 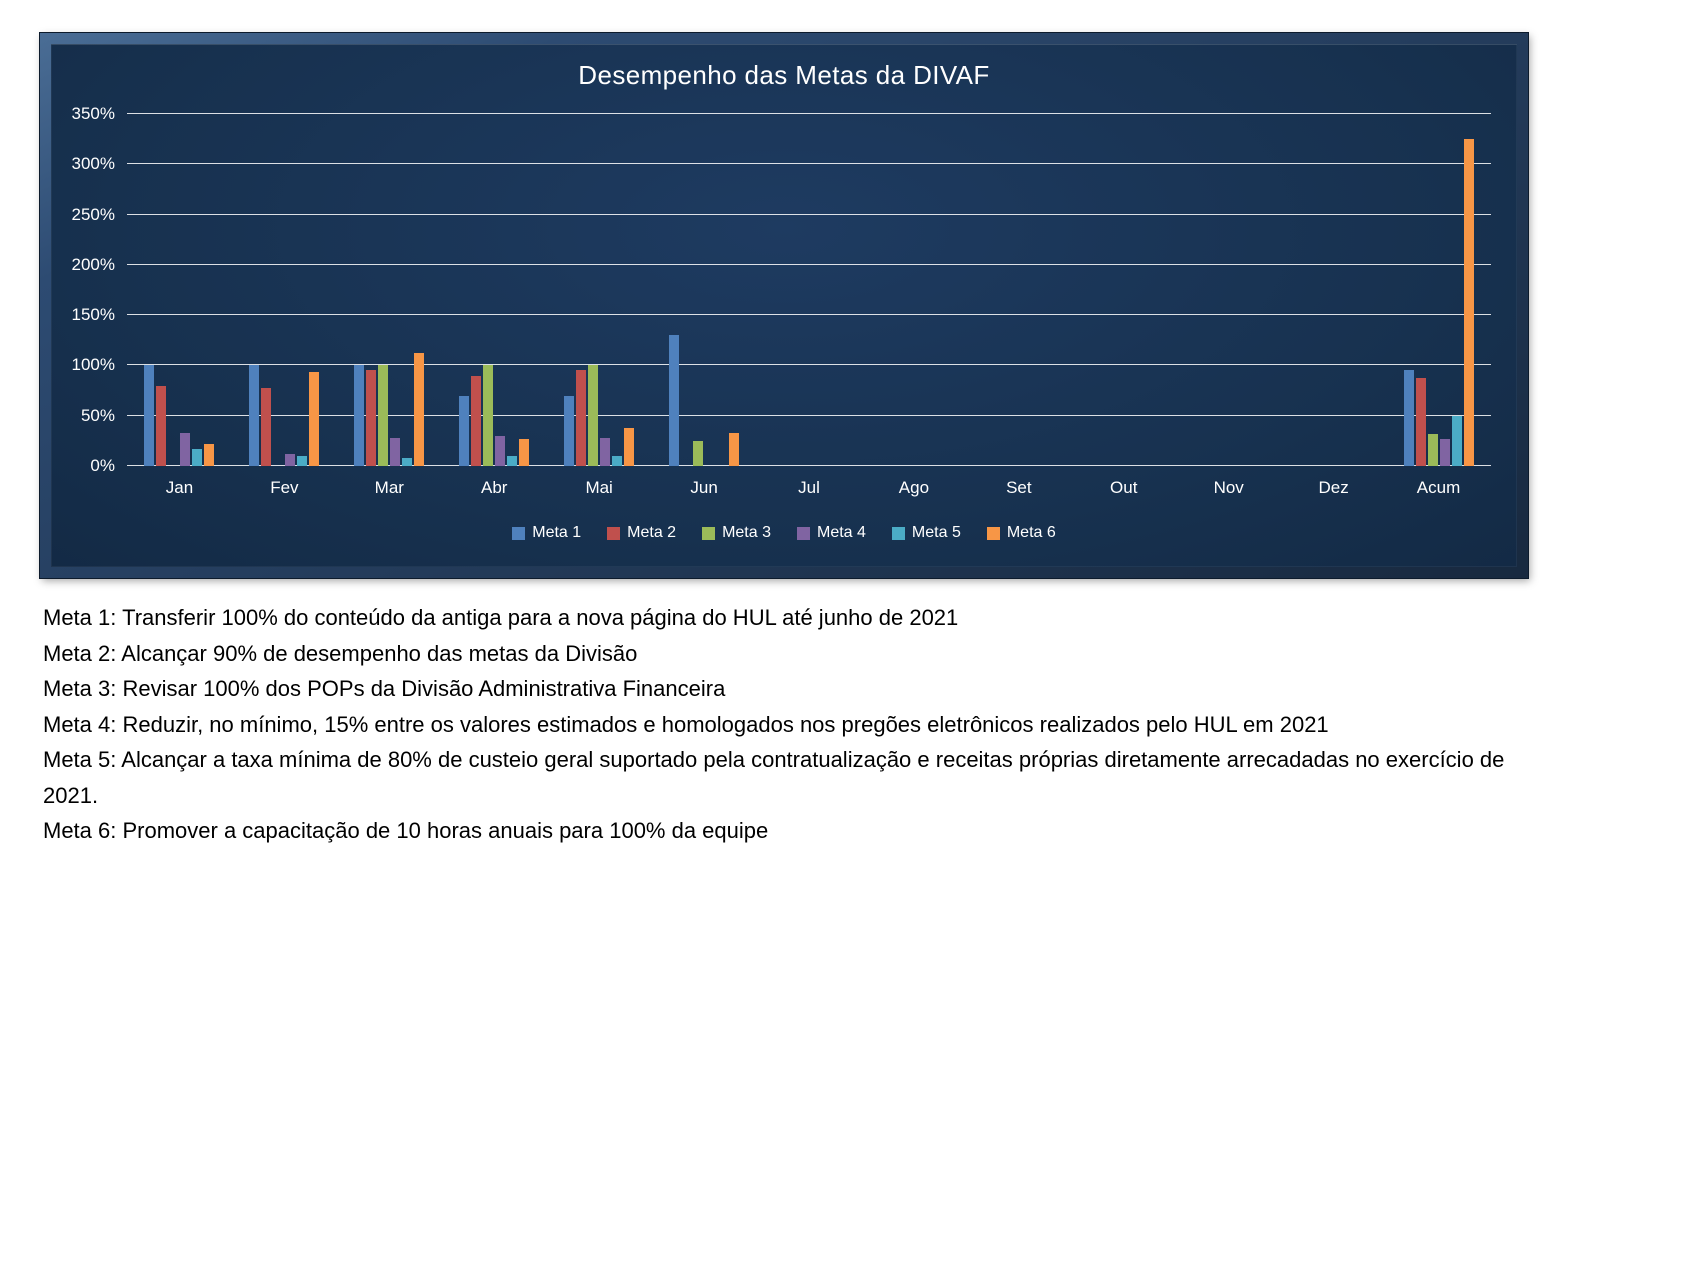 I want to click on y-tick-label: 150%, so click(x=93, y=315).